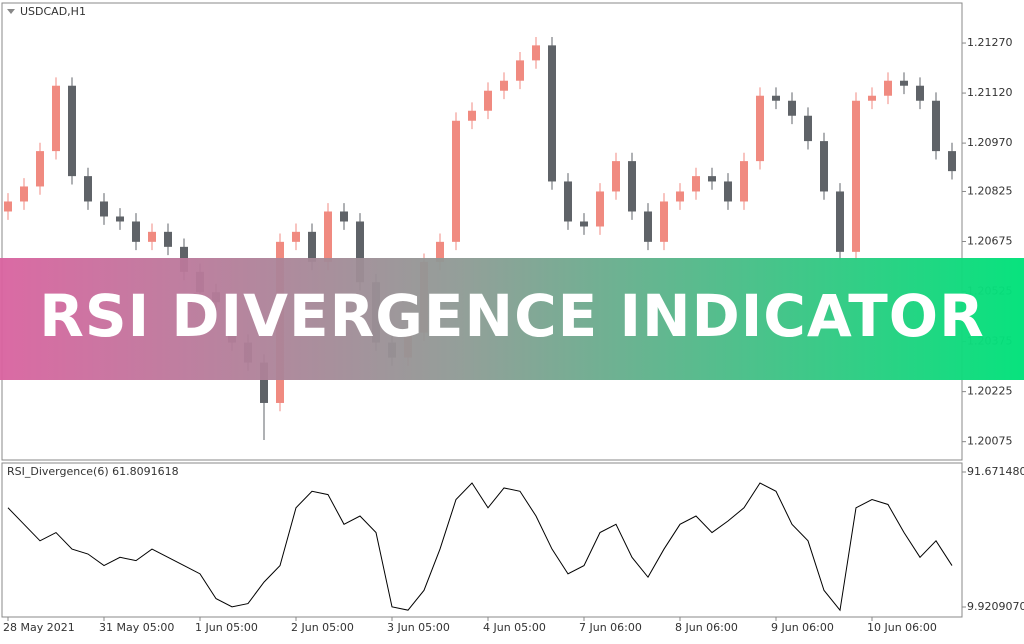 This screenshot has width=1024, height=644. What do you see at coordinates (514, 627) in the screenshot?
I see `x-tick-label: 4 Jun 05:00` at bounding box center [514, 627].